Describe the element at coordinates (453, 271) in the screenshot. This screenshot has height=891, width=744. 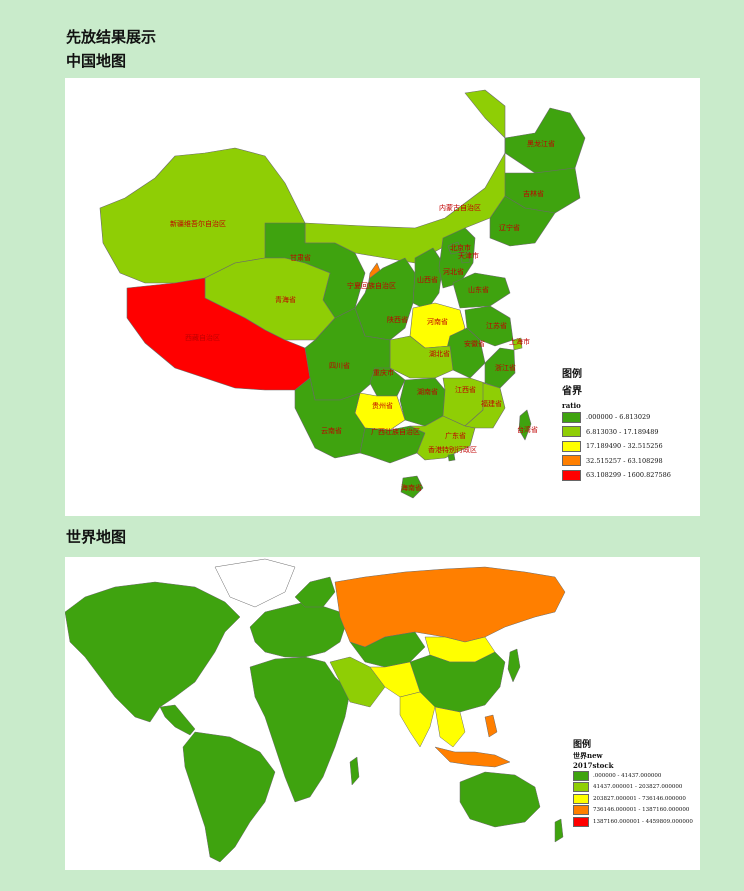
I see `label-hebei: 河北省` at that location.